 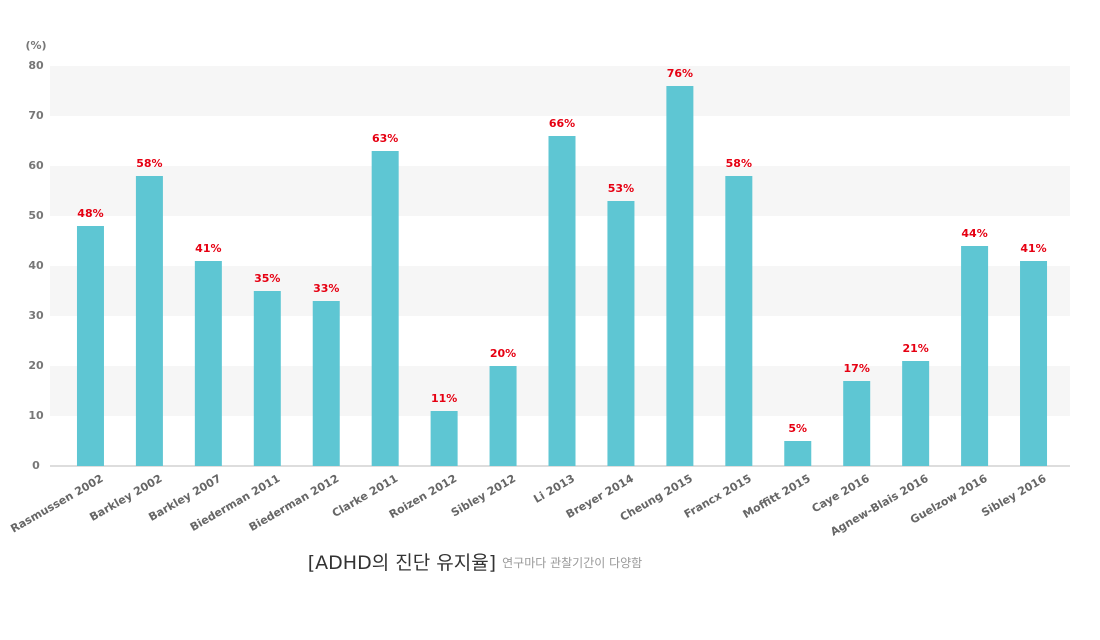 What do you see at coordinates (879, 505) in the screenshot?
I see `x-tick-label: Agnew-Blais 2016` at bounding box center [879, 505].